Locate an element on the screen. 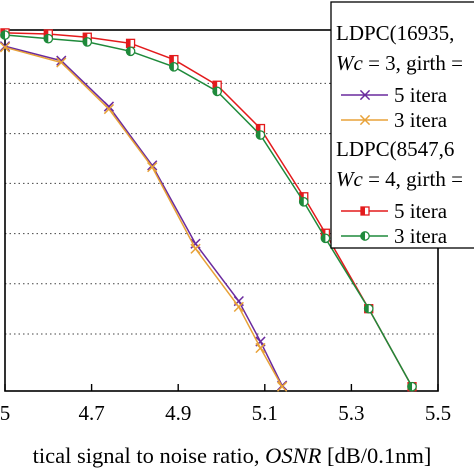 This screenshot has height=474, width=474. x-ticks: 5 4.7 4.9 5.1 5.3 5.5 is located at coordinates (225, 404).